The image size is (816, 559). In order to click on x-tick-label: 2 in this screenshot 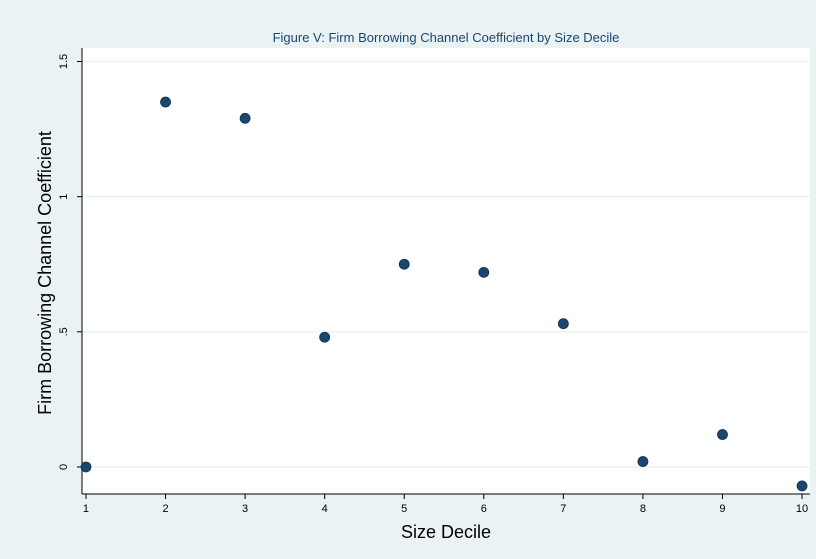, I will do `click(165, 509)`.